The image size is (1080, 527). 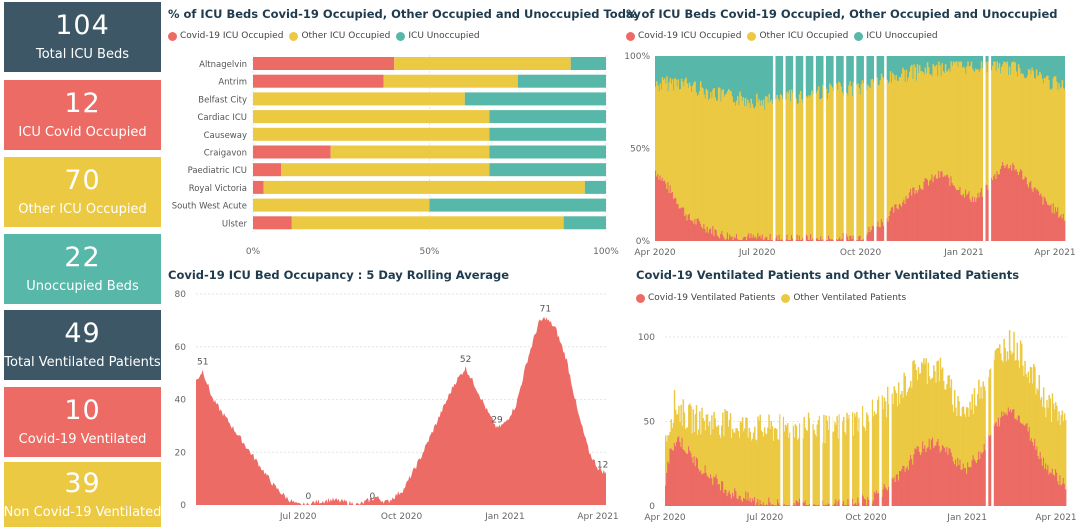 What do you see at coordinates (990, 148) in the screenshot?
I see `data-gap` at bounding box center [990, 148].